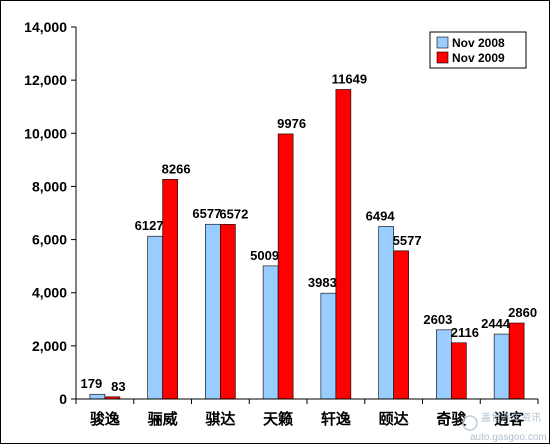  I want to click on data-label: 6127, so click(149, 225).